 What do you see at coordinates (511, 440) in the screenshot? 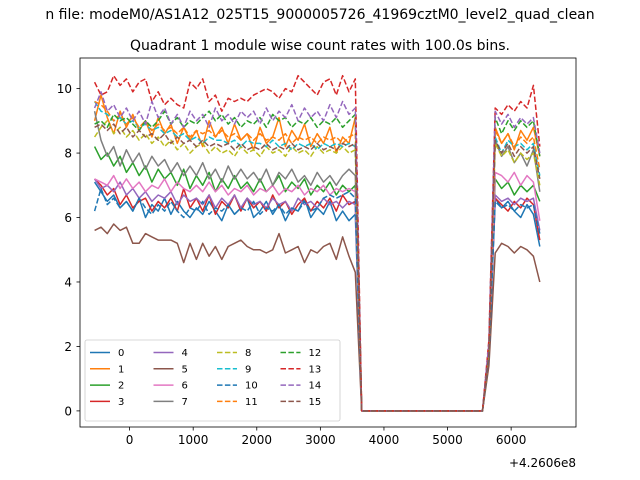
I see `x-tick-label: 6000` at bounding box center [511, 440].